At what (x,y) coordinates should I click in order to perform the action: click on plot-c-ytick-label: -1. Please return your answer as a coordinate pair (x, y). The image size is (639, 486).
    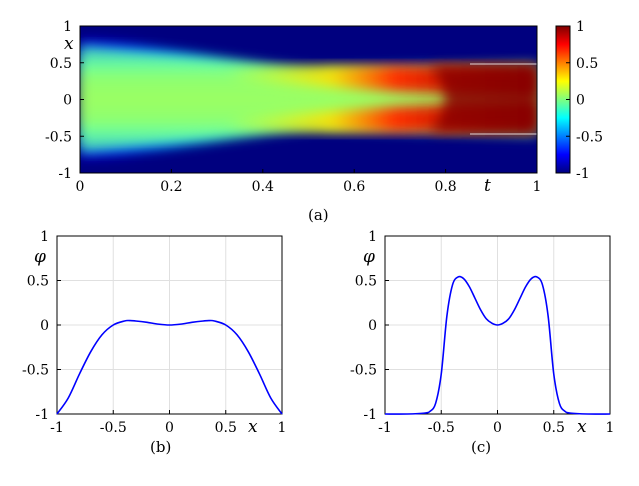
    Looking at the image, I should click on (370, 415).